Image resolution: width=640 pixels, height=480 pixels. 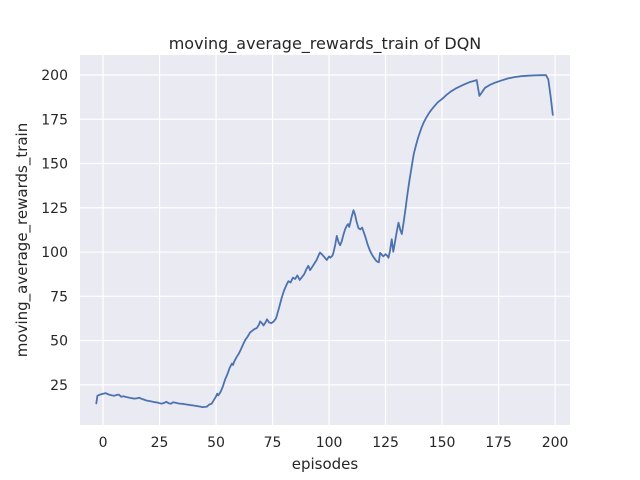 What do you see at coordinates (216, 443) in the screenshot?
I see `x-tick-label: 50` at bounding box center [216, 443].